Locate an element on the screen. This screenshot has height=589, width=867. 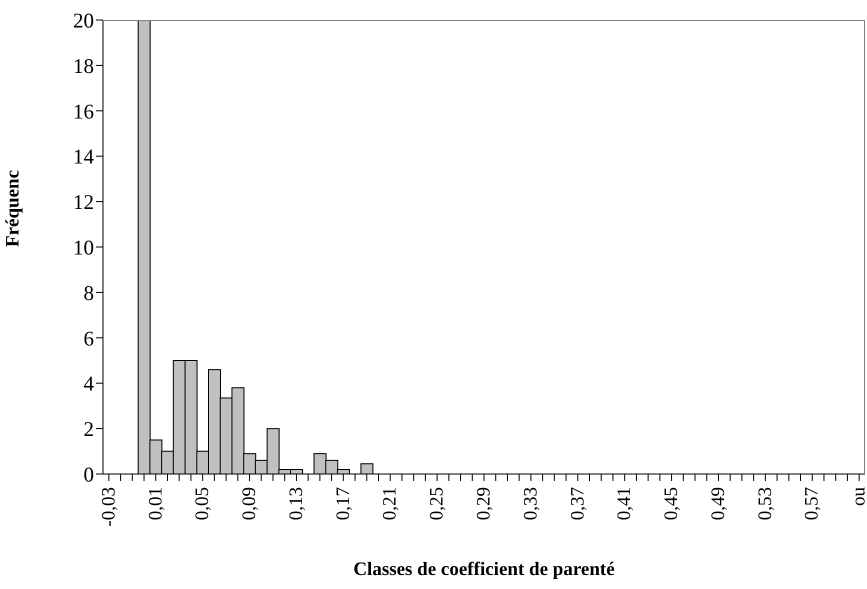
y-tick-label: 16 is located at coordinates (83, 111).